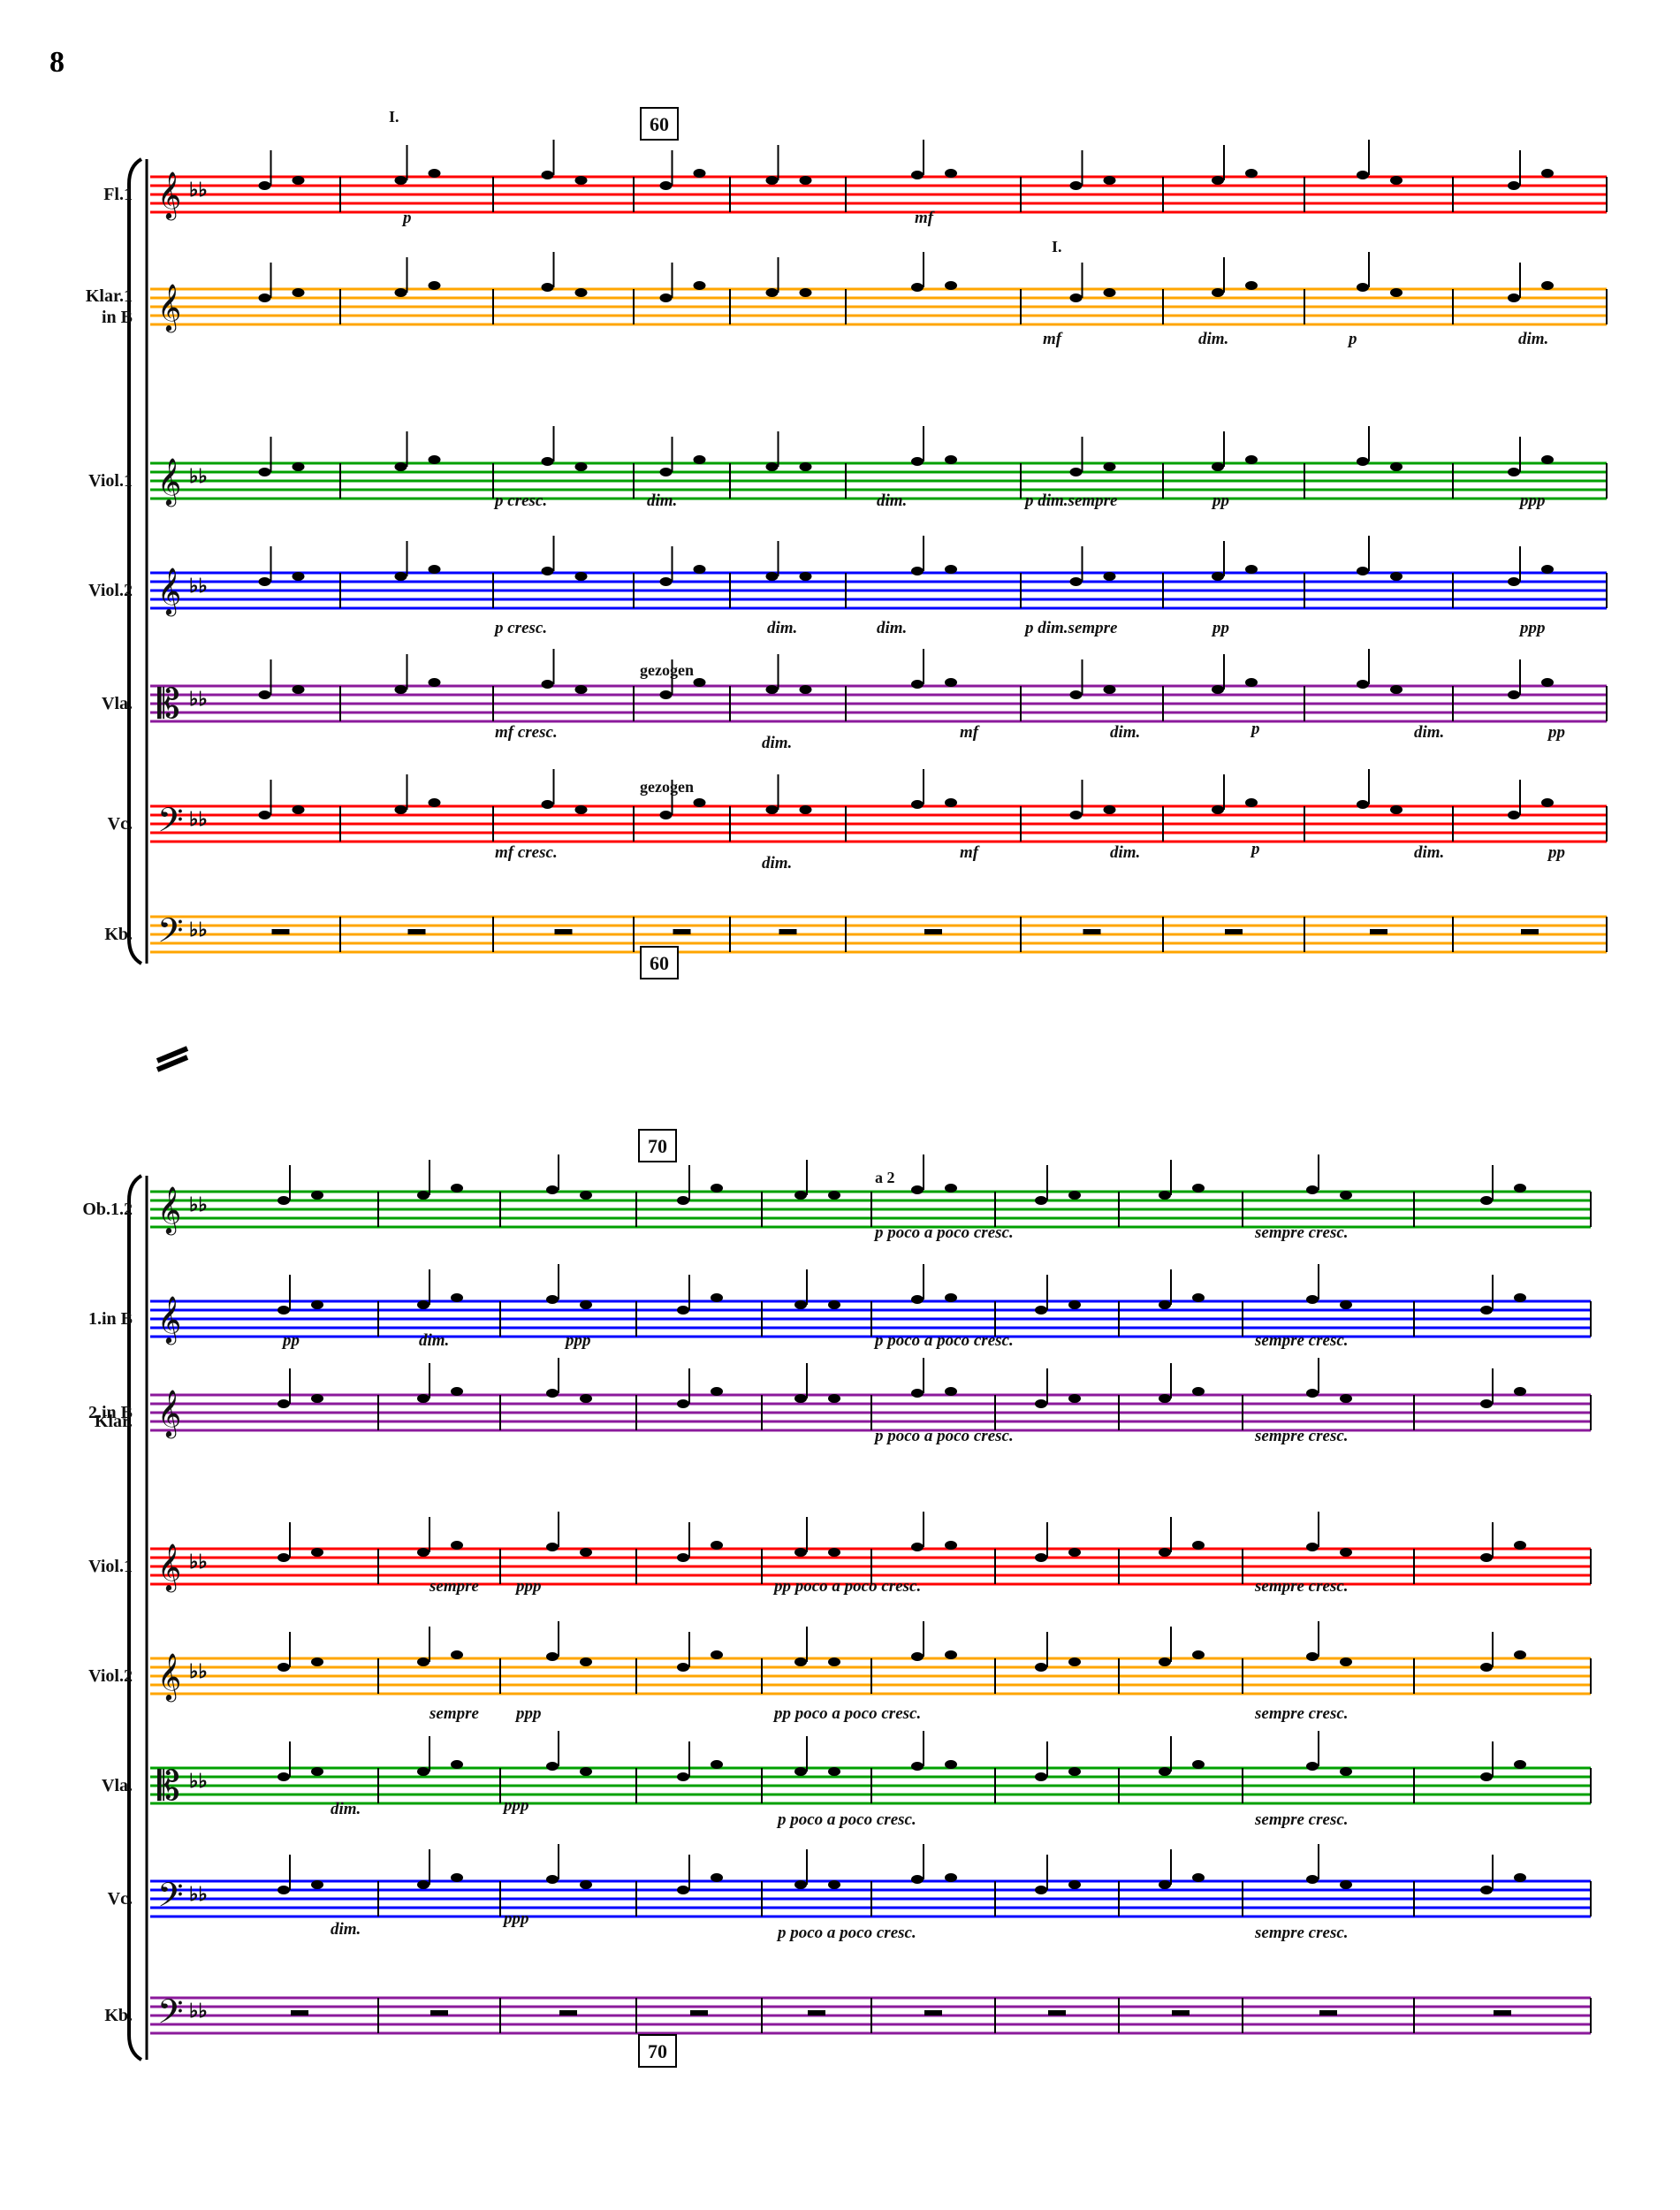  What do you see at coordinates (1533, 339) in the screenshot?
I see `dynamic-marking: dim.` at bounding box center [1533, 339].